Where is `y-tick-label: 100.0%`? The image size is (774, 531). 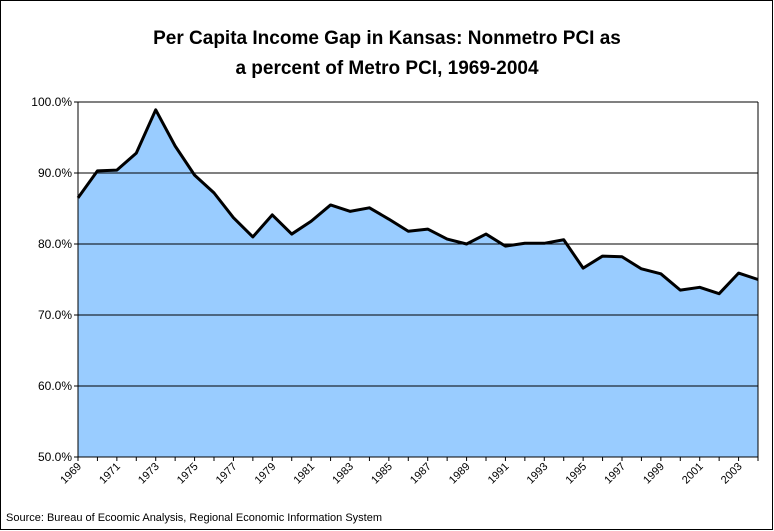
y-tick-label: 100.0% is located at coordinates (51, 102).